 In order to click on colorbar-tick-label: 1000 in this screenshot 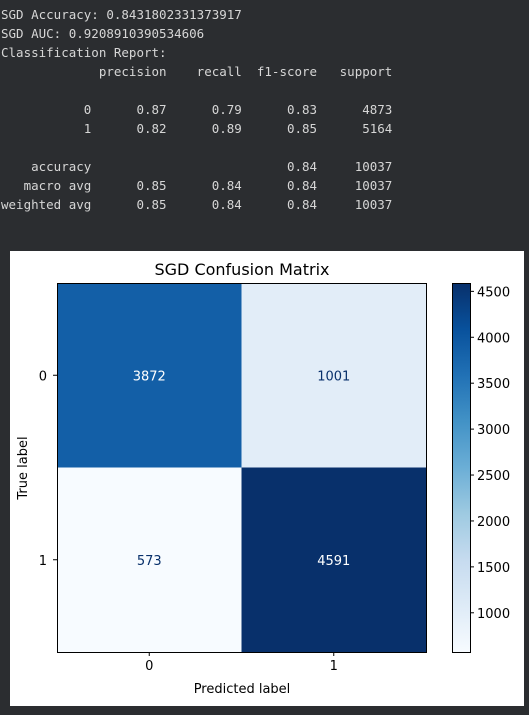, I will do `click(493, 614)`.